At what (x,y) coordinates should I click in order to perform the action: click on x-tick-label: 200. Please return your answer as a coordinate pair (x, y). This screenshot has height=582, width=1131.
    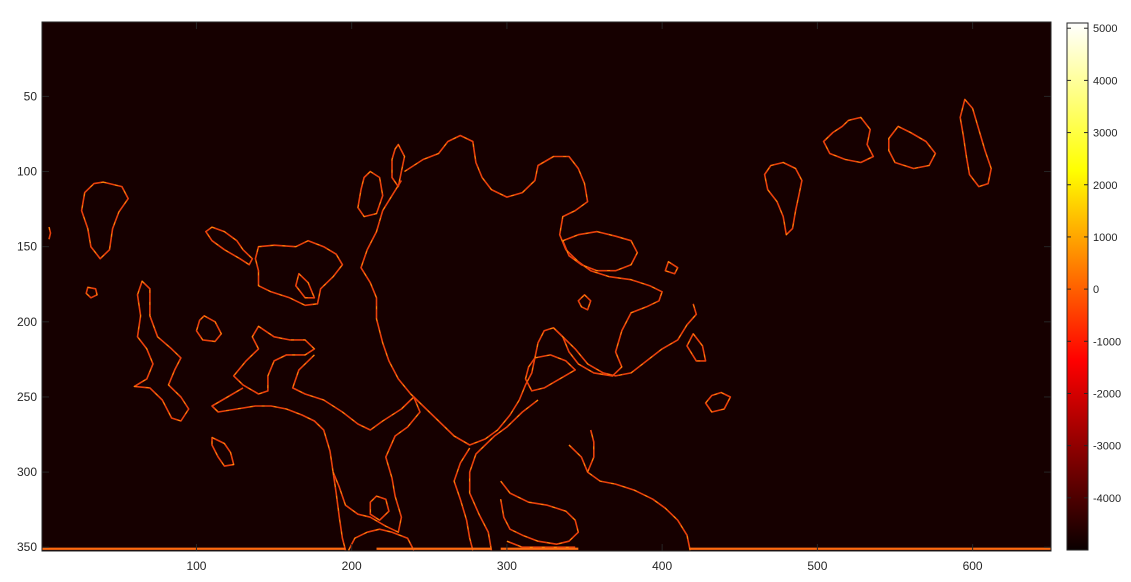
    Looking at the image, I should click on (352, 566).